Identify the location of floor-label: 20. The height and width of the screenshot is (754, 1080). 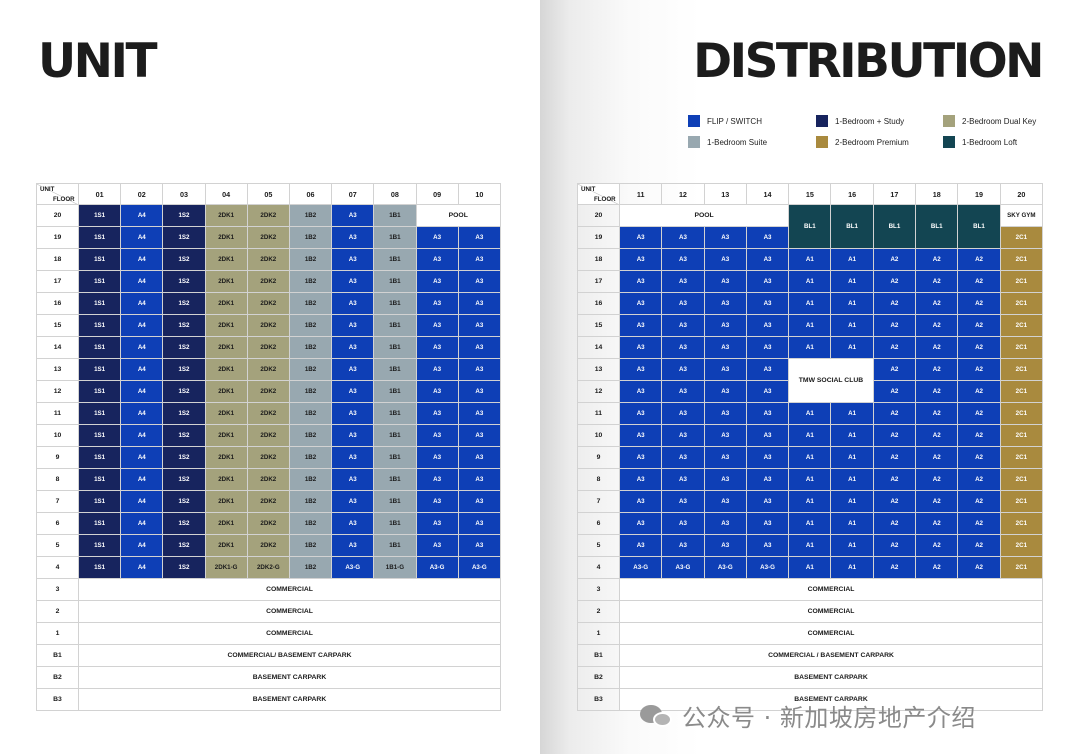
(57, 215).